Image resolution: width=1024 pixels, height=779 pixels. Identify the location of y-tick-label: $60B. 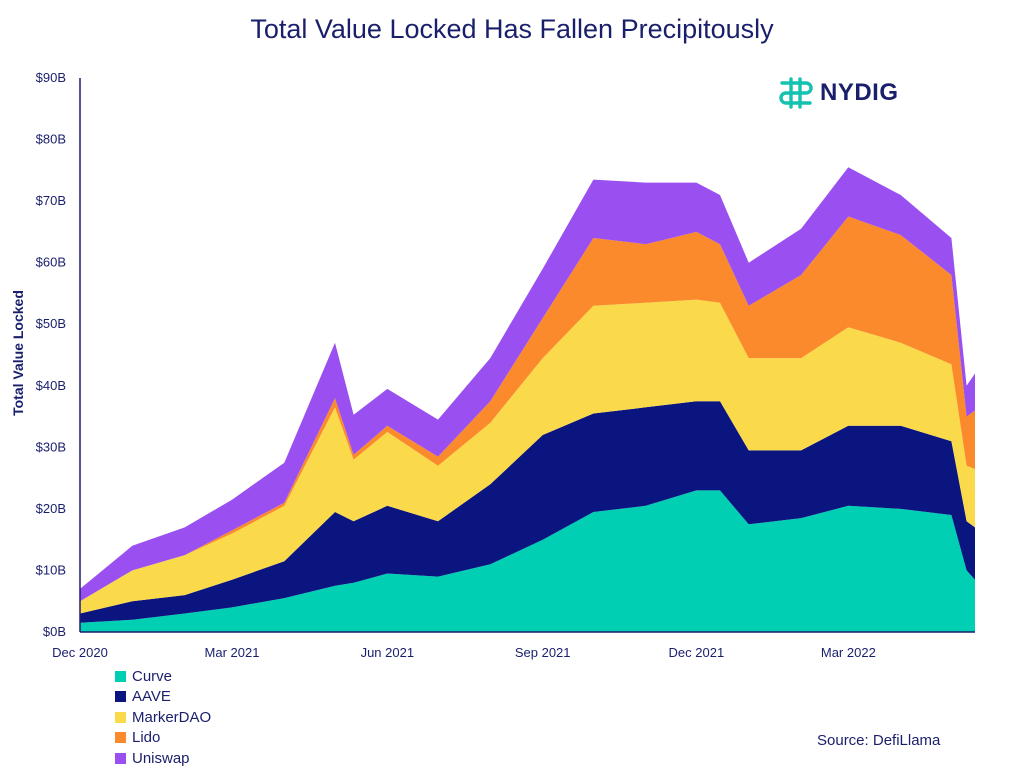
(51, 262).